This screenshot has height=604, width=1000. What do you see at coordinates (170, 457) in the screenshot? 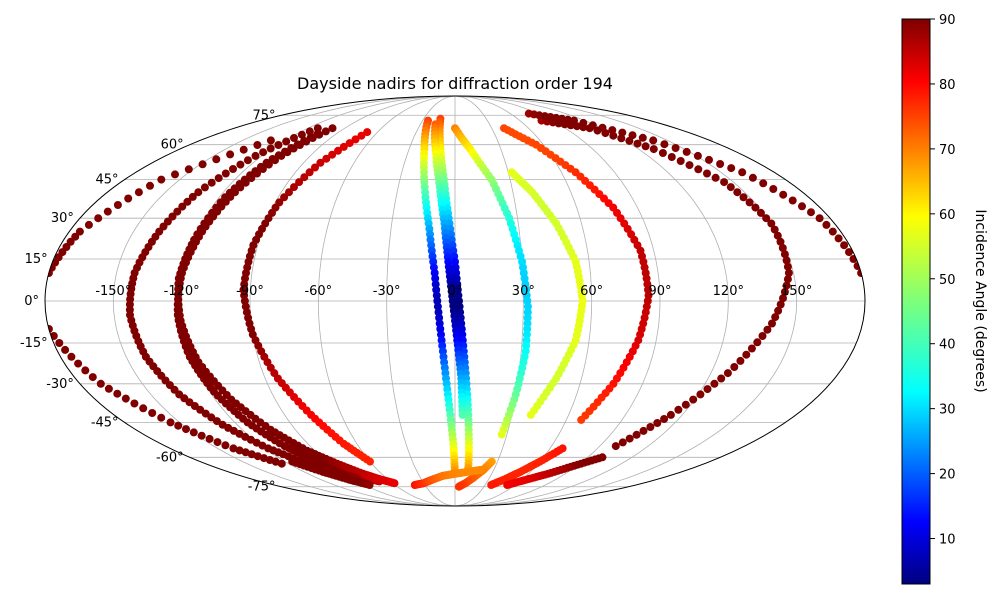
I see `lat-tick-label: -60°` at bounding box center [170, 457].